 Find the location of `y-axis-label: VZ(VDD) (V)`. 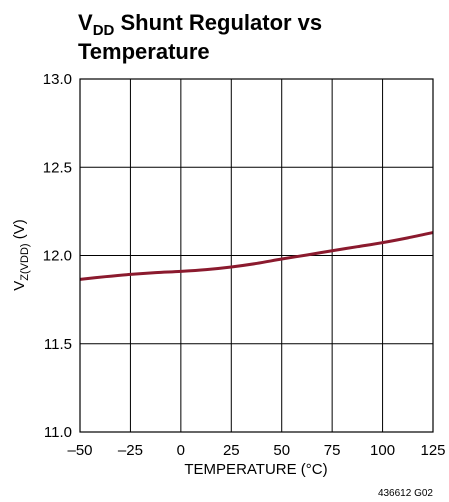

y-axis-label: VZ(VDD) (V) is located at coordinates (21, 254).